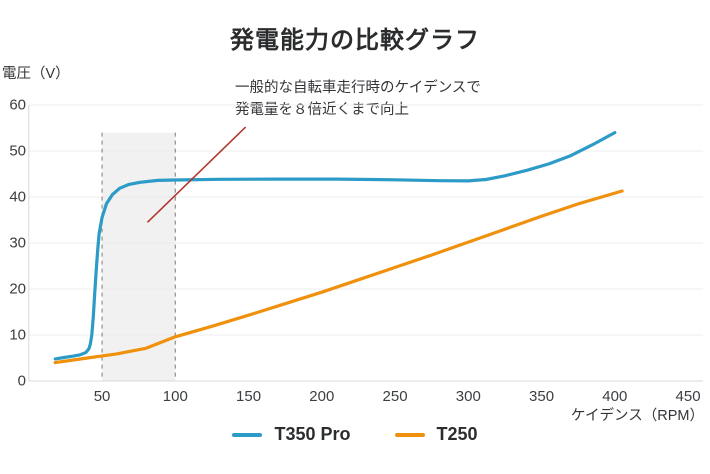 The width and height of the screenshot is (710, 474). What do you see at coordinates (17, 197) in the screenshot?
I see `y-tick-label: 40` at bounding box center [17, 197].